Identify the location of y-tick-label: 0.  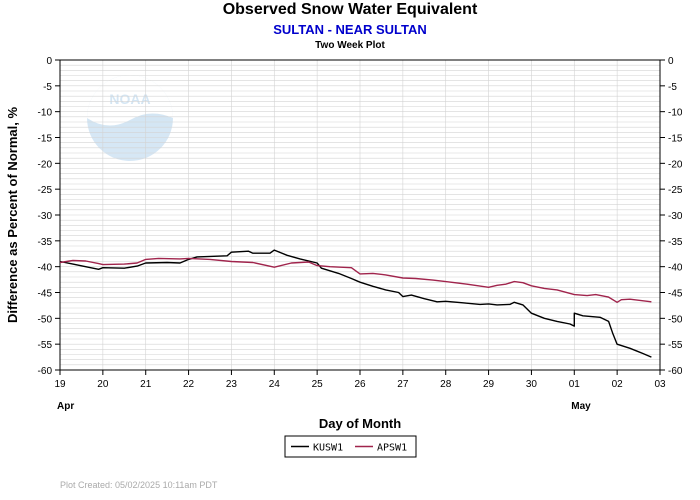
(49, 61).